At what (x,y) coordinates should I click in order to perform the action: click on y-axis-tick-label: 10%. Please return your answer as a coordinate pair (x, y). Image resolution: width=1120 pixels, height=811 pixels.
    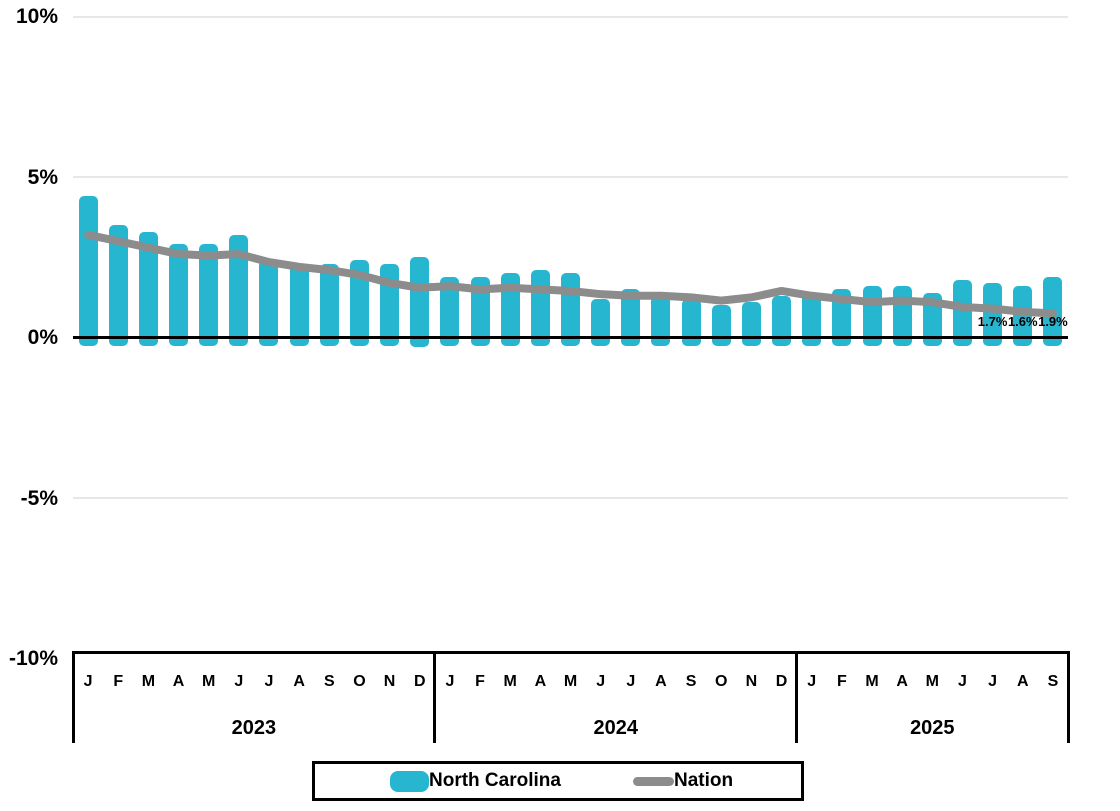
    Looking at the image, I should click on (36, 16).